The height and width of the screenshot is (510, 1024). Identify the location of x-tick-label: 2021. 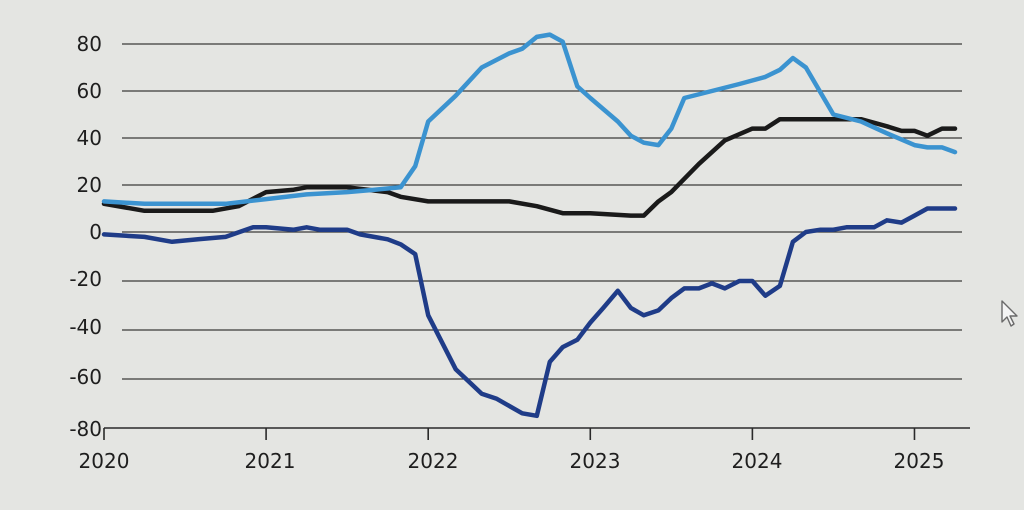
(270, 461).